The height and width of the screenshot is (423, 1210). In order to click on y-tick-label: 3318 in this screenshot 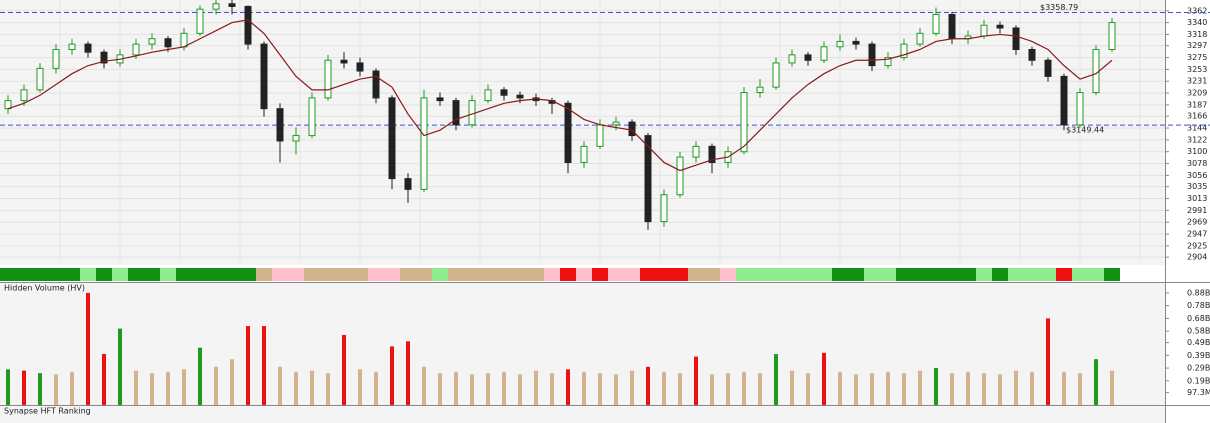, I will do `click(1197, 34)`.